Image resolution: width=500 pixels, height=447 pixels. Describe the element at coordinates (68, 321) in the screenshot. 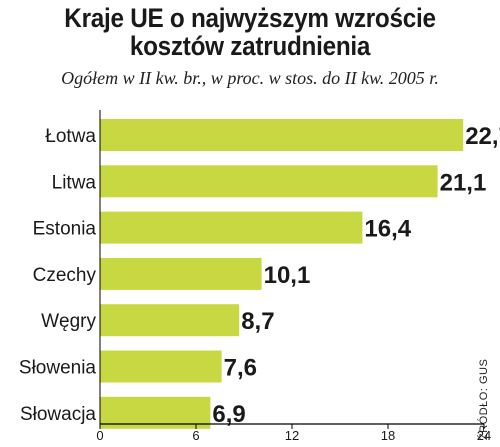

I see `category-label: Węgry` at that location.